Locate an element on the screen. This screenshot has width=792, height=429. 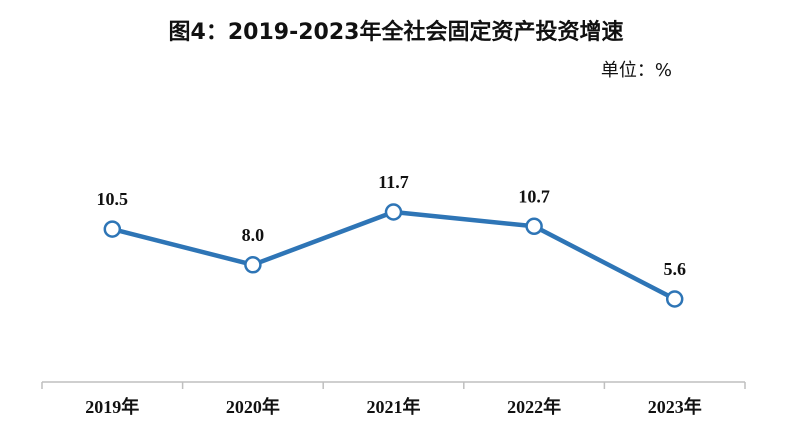
chart-title: 图4：2019-2023年全社会固定资产投资增速 is located at coordinates (396, 32).